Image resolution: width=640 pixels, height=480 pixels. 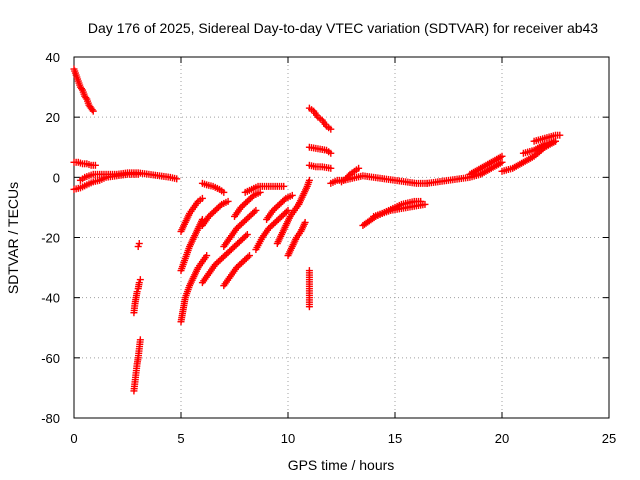 I want to click on y-axis-label: SDTVAR / TECUs, so click(x=13, y=238).